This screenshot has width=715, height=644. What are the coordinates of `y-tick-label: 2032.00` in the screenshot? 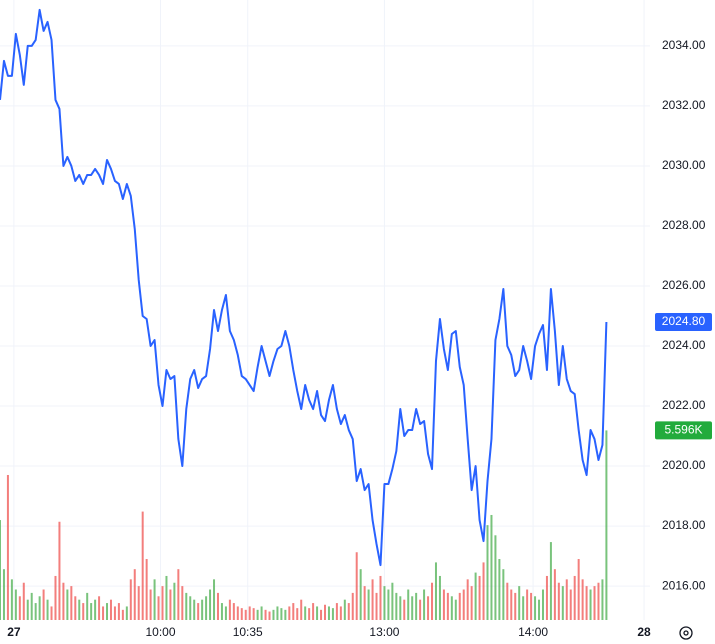 It's located at (684, 105).